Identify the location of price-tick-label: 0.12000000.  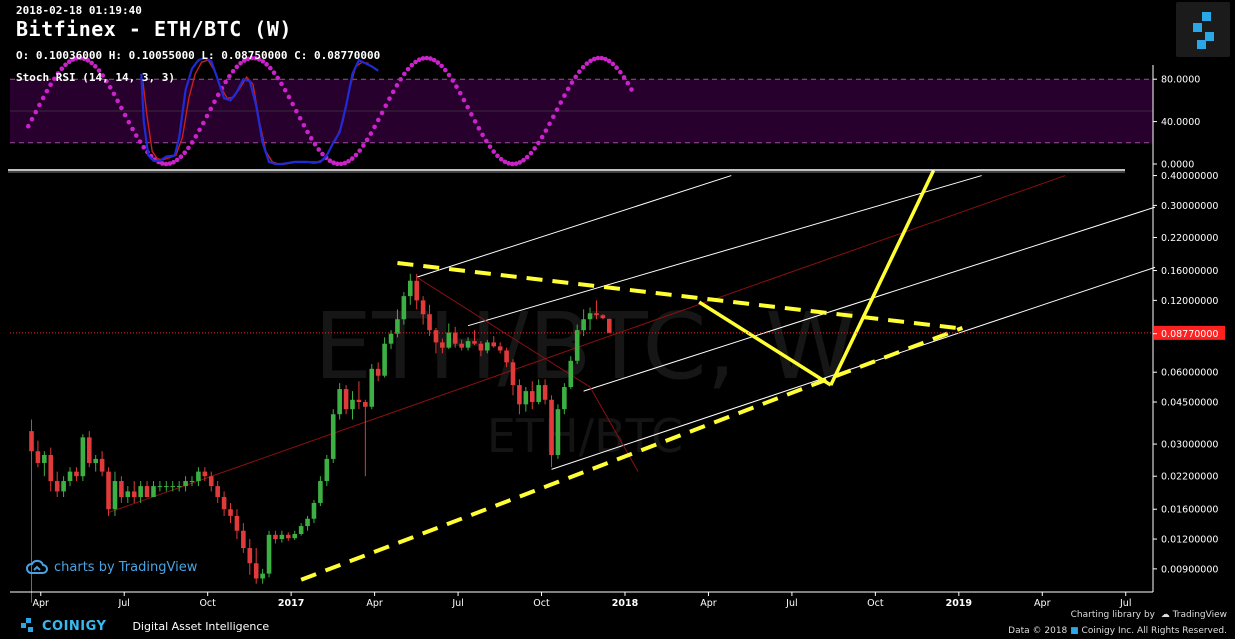
(1189, 301).